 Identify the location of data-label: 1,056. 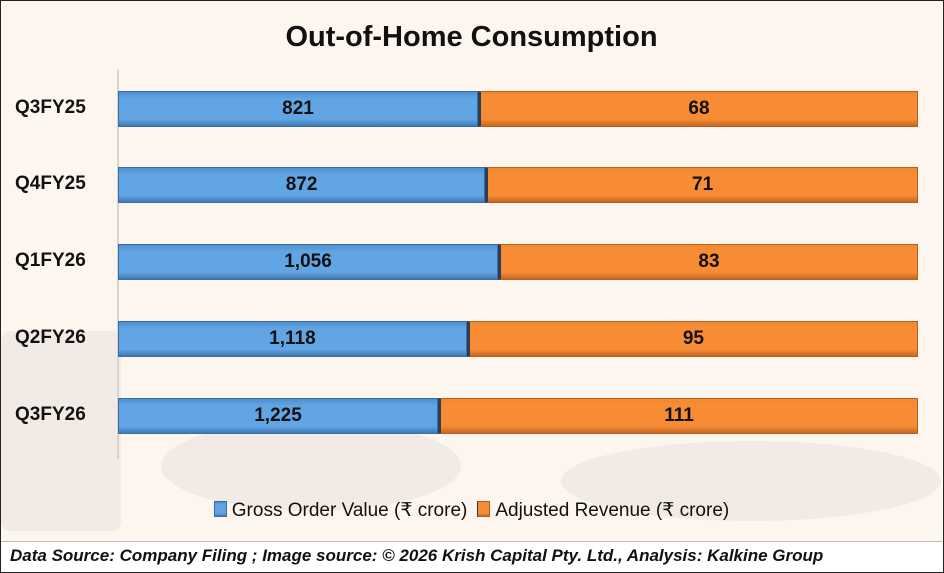
(308, 261).